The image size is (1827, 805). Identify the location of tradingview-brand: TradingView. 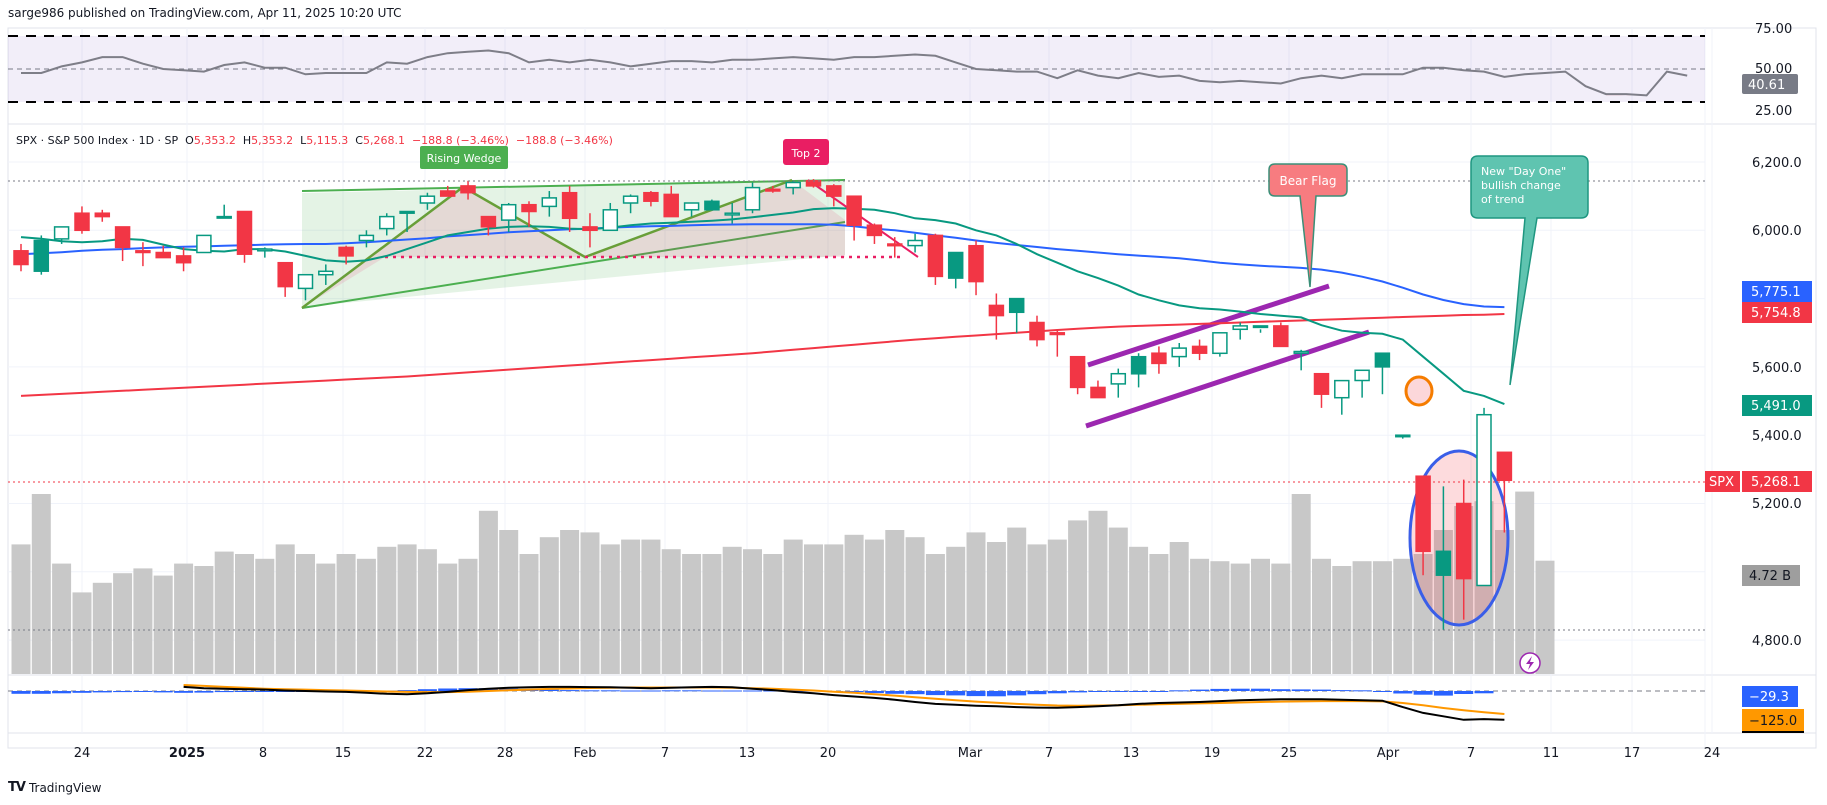
(65, 787).